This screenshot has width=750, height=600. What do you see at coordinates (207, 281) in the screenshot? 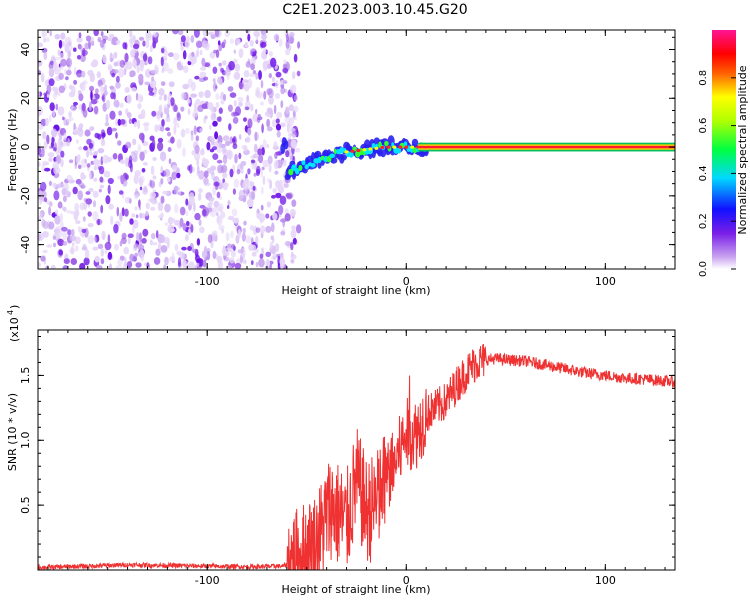
I see `x-tick-label: -100` at bounding box center [207, 281].